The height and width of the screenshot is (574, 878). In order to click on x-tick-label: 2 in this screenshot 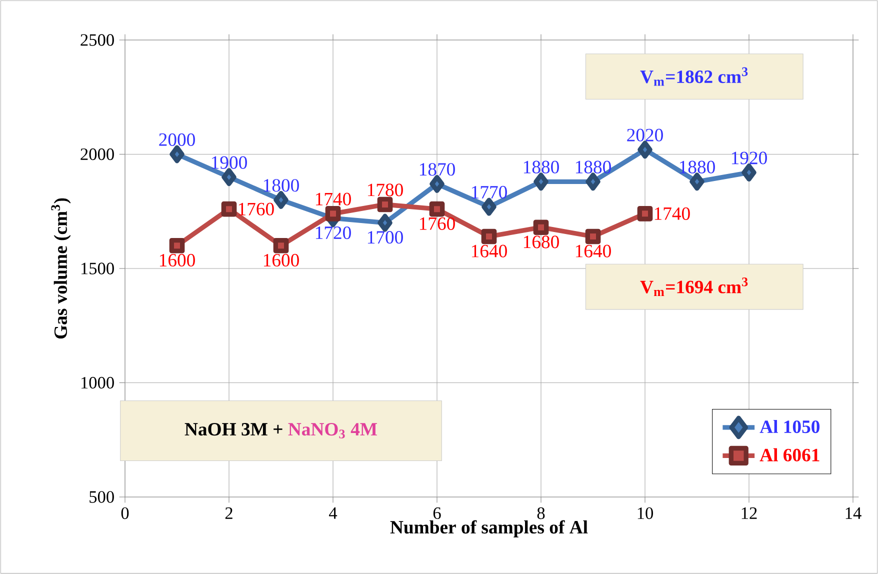, I will do `click(228, 513)`.